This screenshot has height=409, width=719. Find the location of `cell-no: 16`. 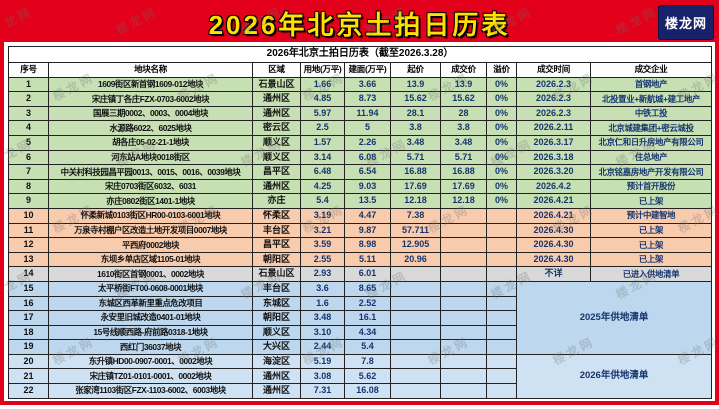

cell-no: 16 is located at coordinates (28, 303).